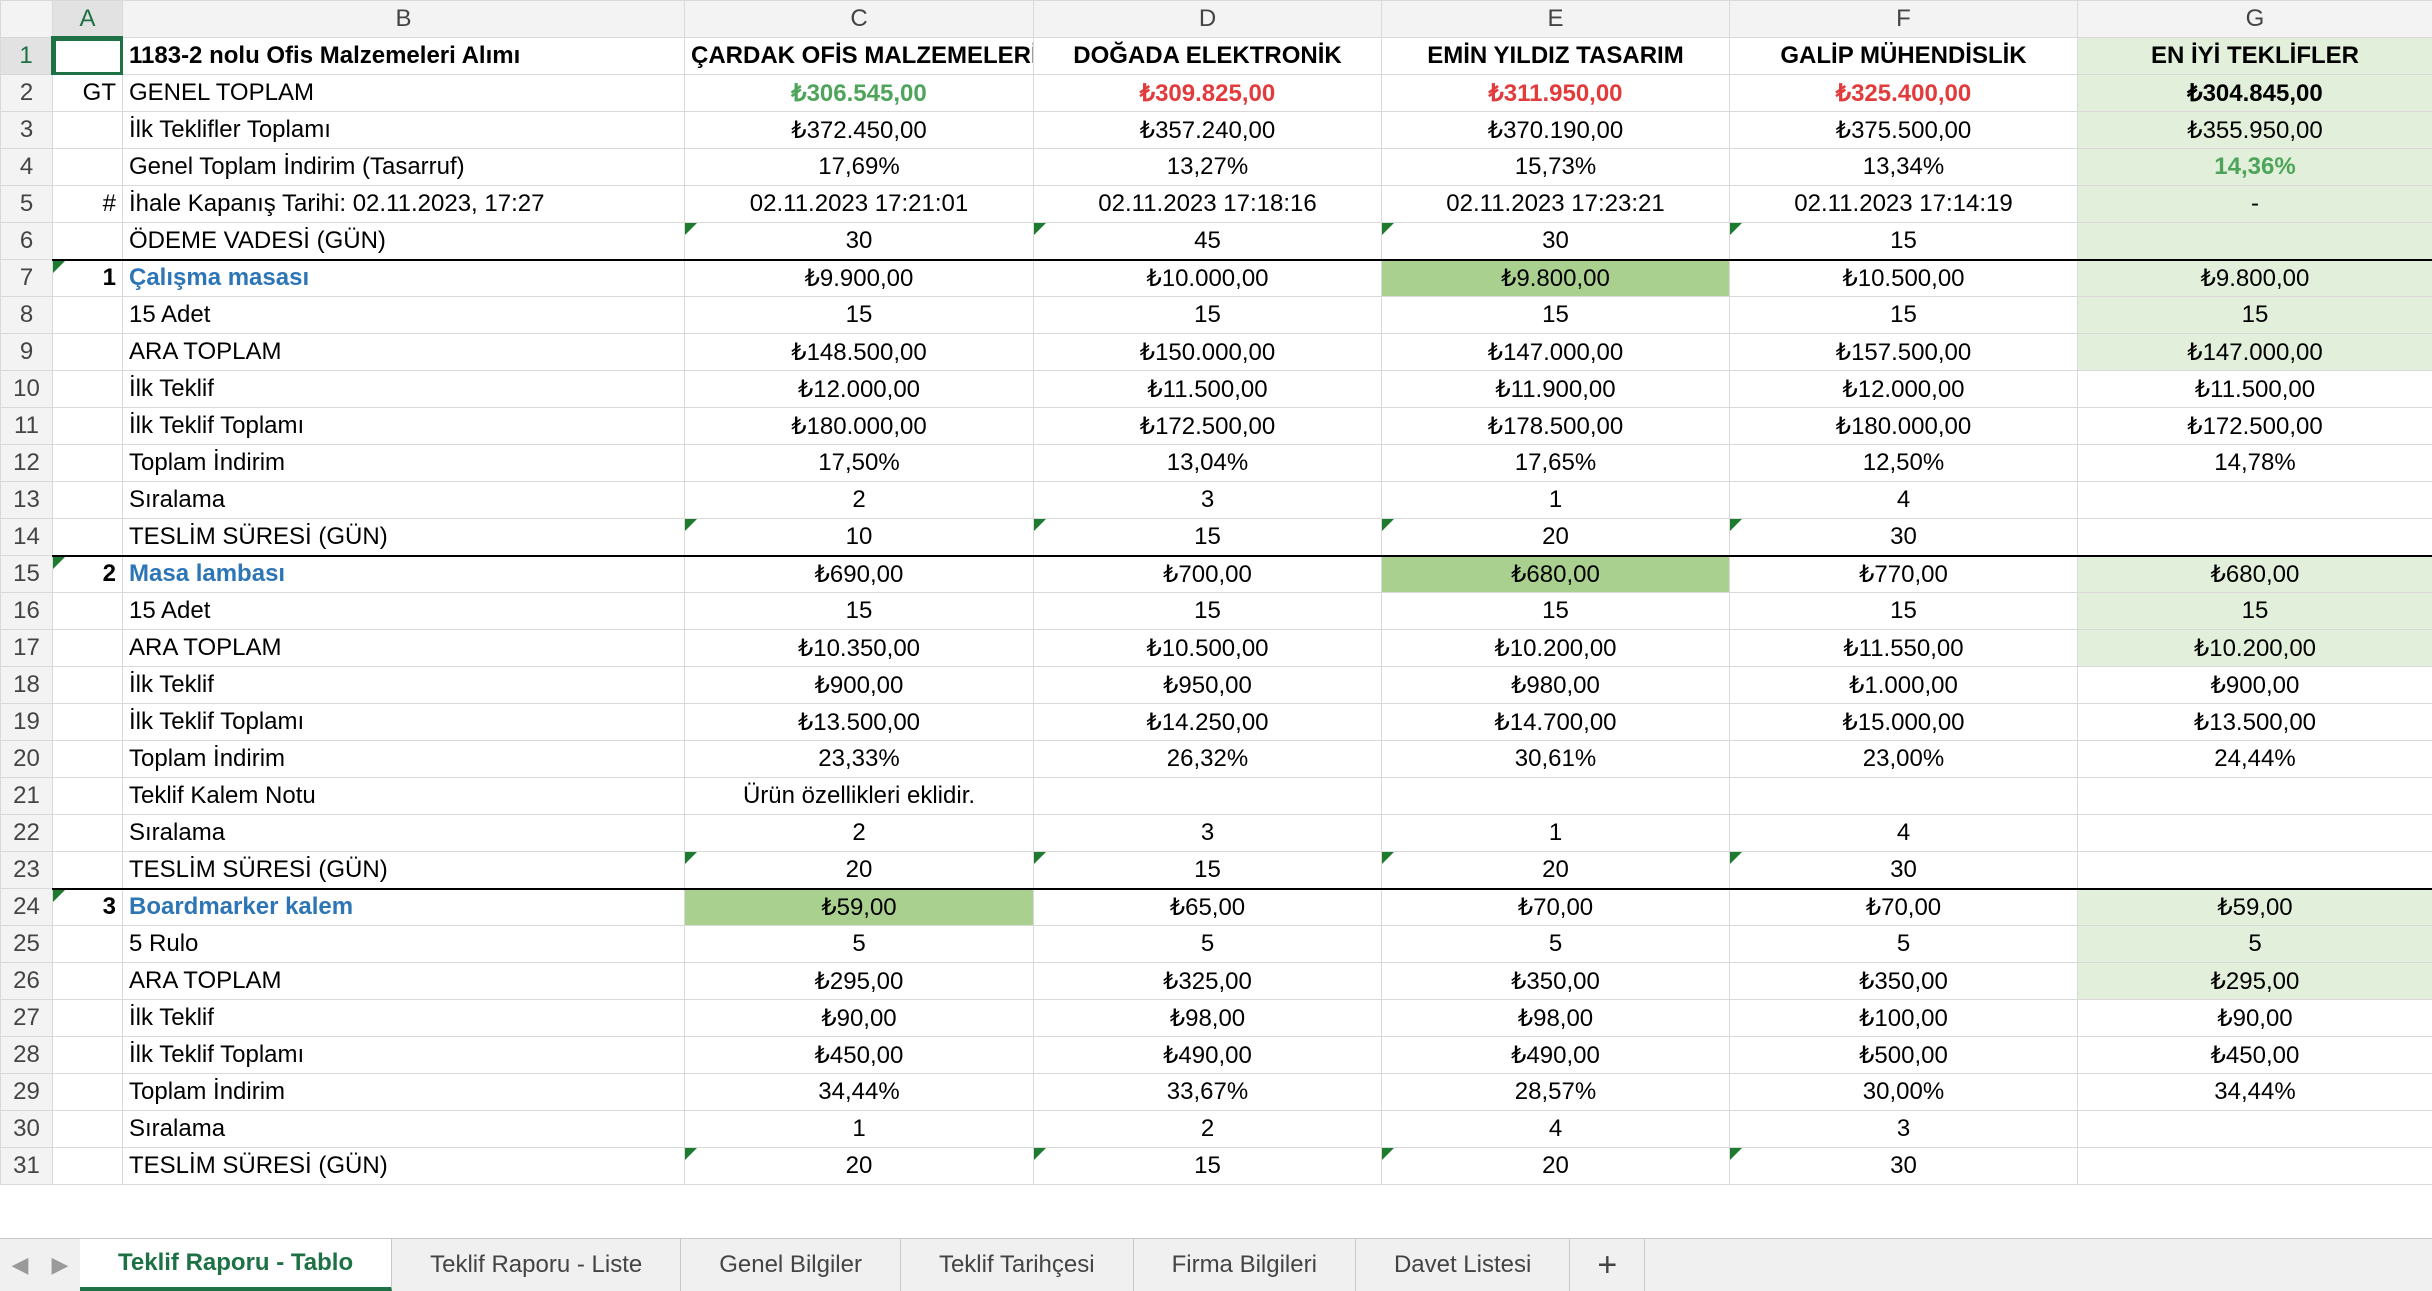 The image size is (2432, 1291). I want to click on cell-f: ₺1.000,00, so click(1904, 685).